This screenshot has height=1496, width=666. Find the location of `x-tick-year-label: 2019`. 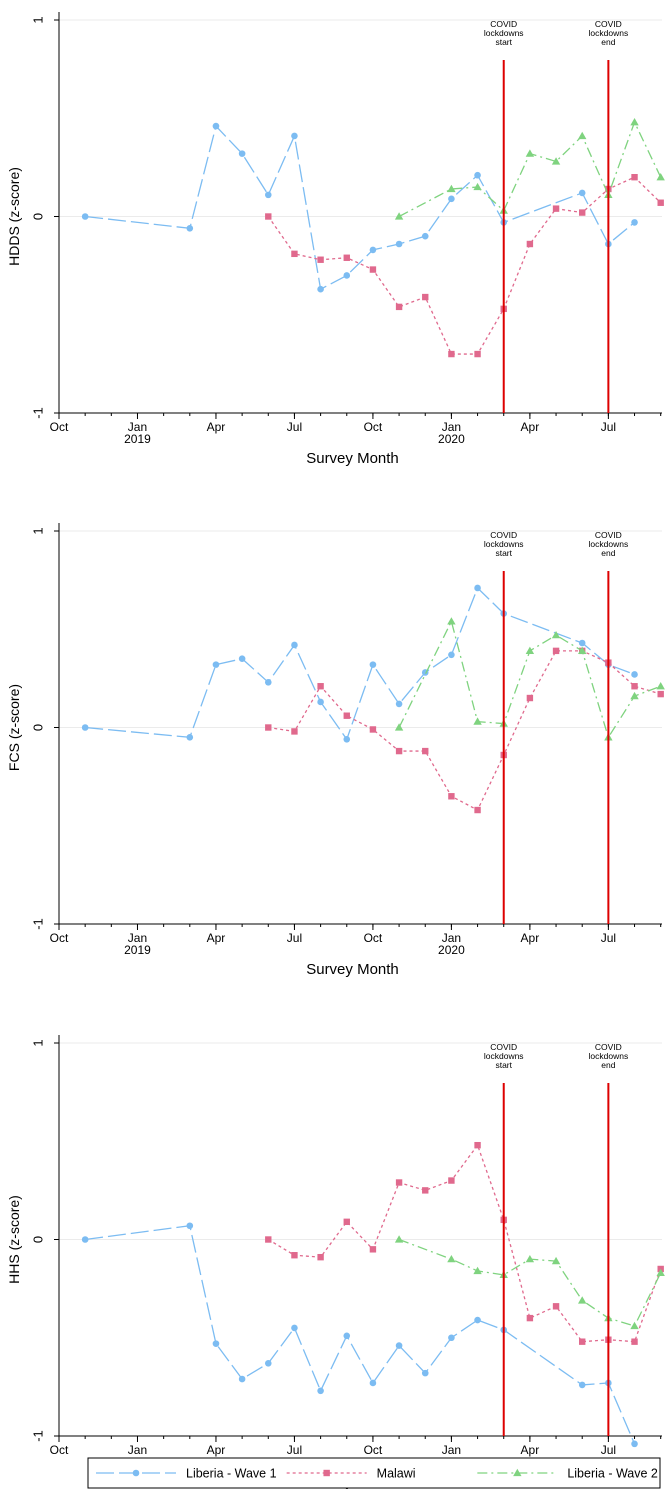

x-tick-year-label: 2019 is located at coordinates (137, 950).